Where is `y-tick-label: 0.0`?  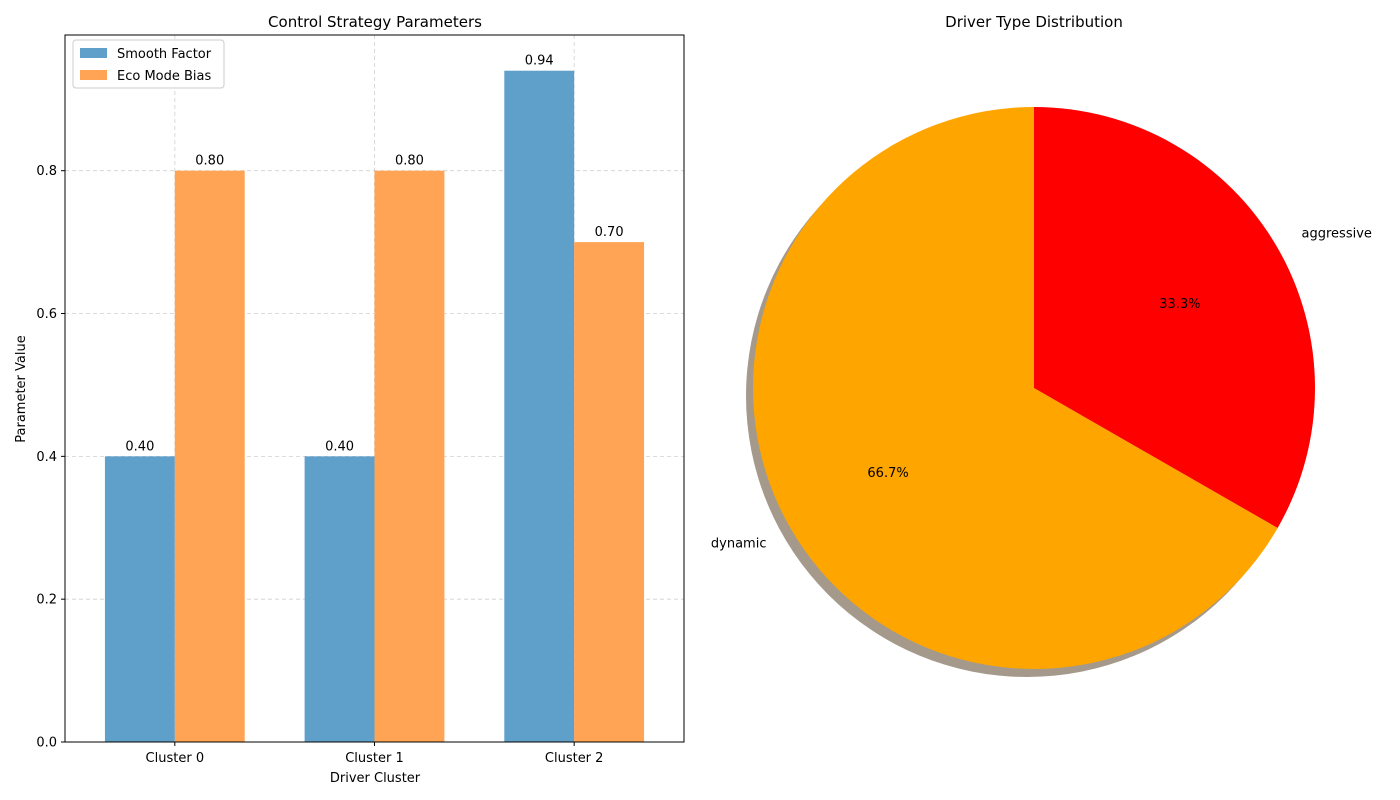 y-tick-label: 0.0 is located at coordinates (46, 743).